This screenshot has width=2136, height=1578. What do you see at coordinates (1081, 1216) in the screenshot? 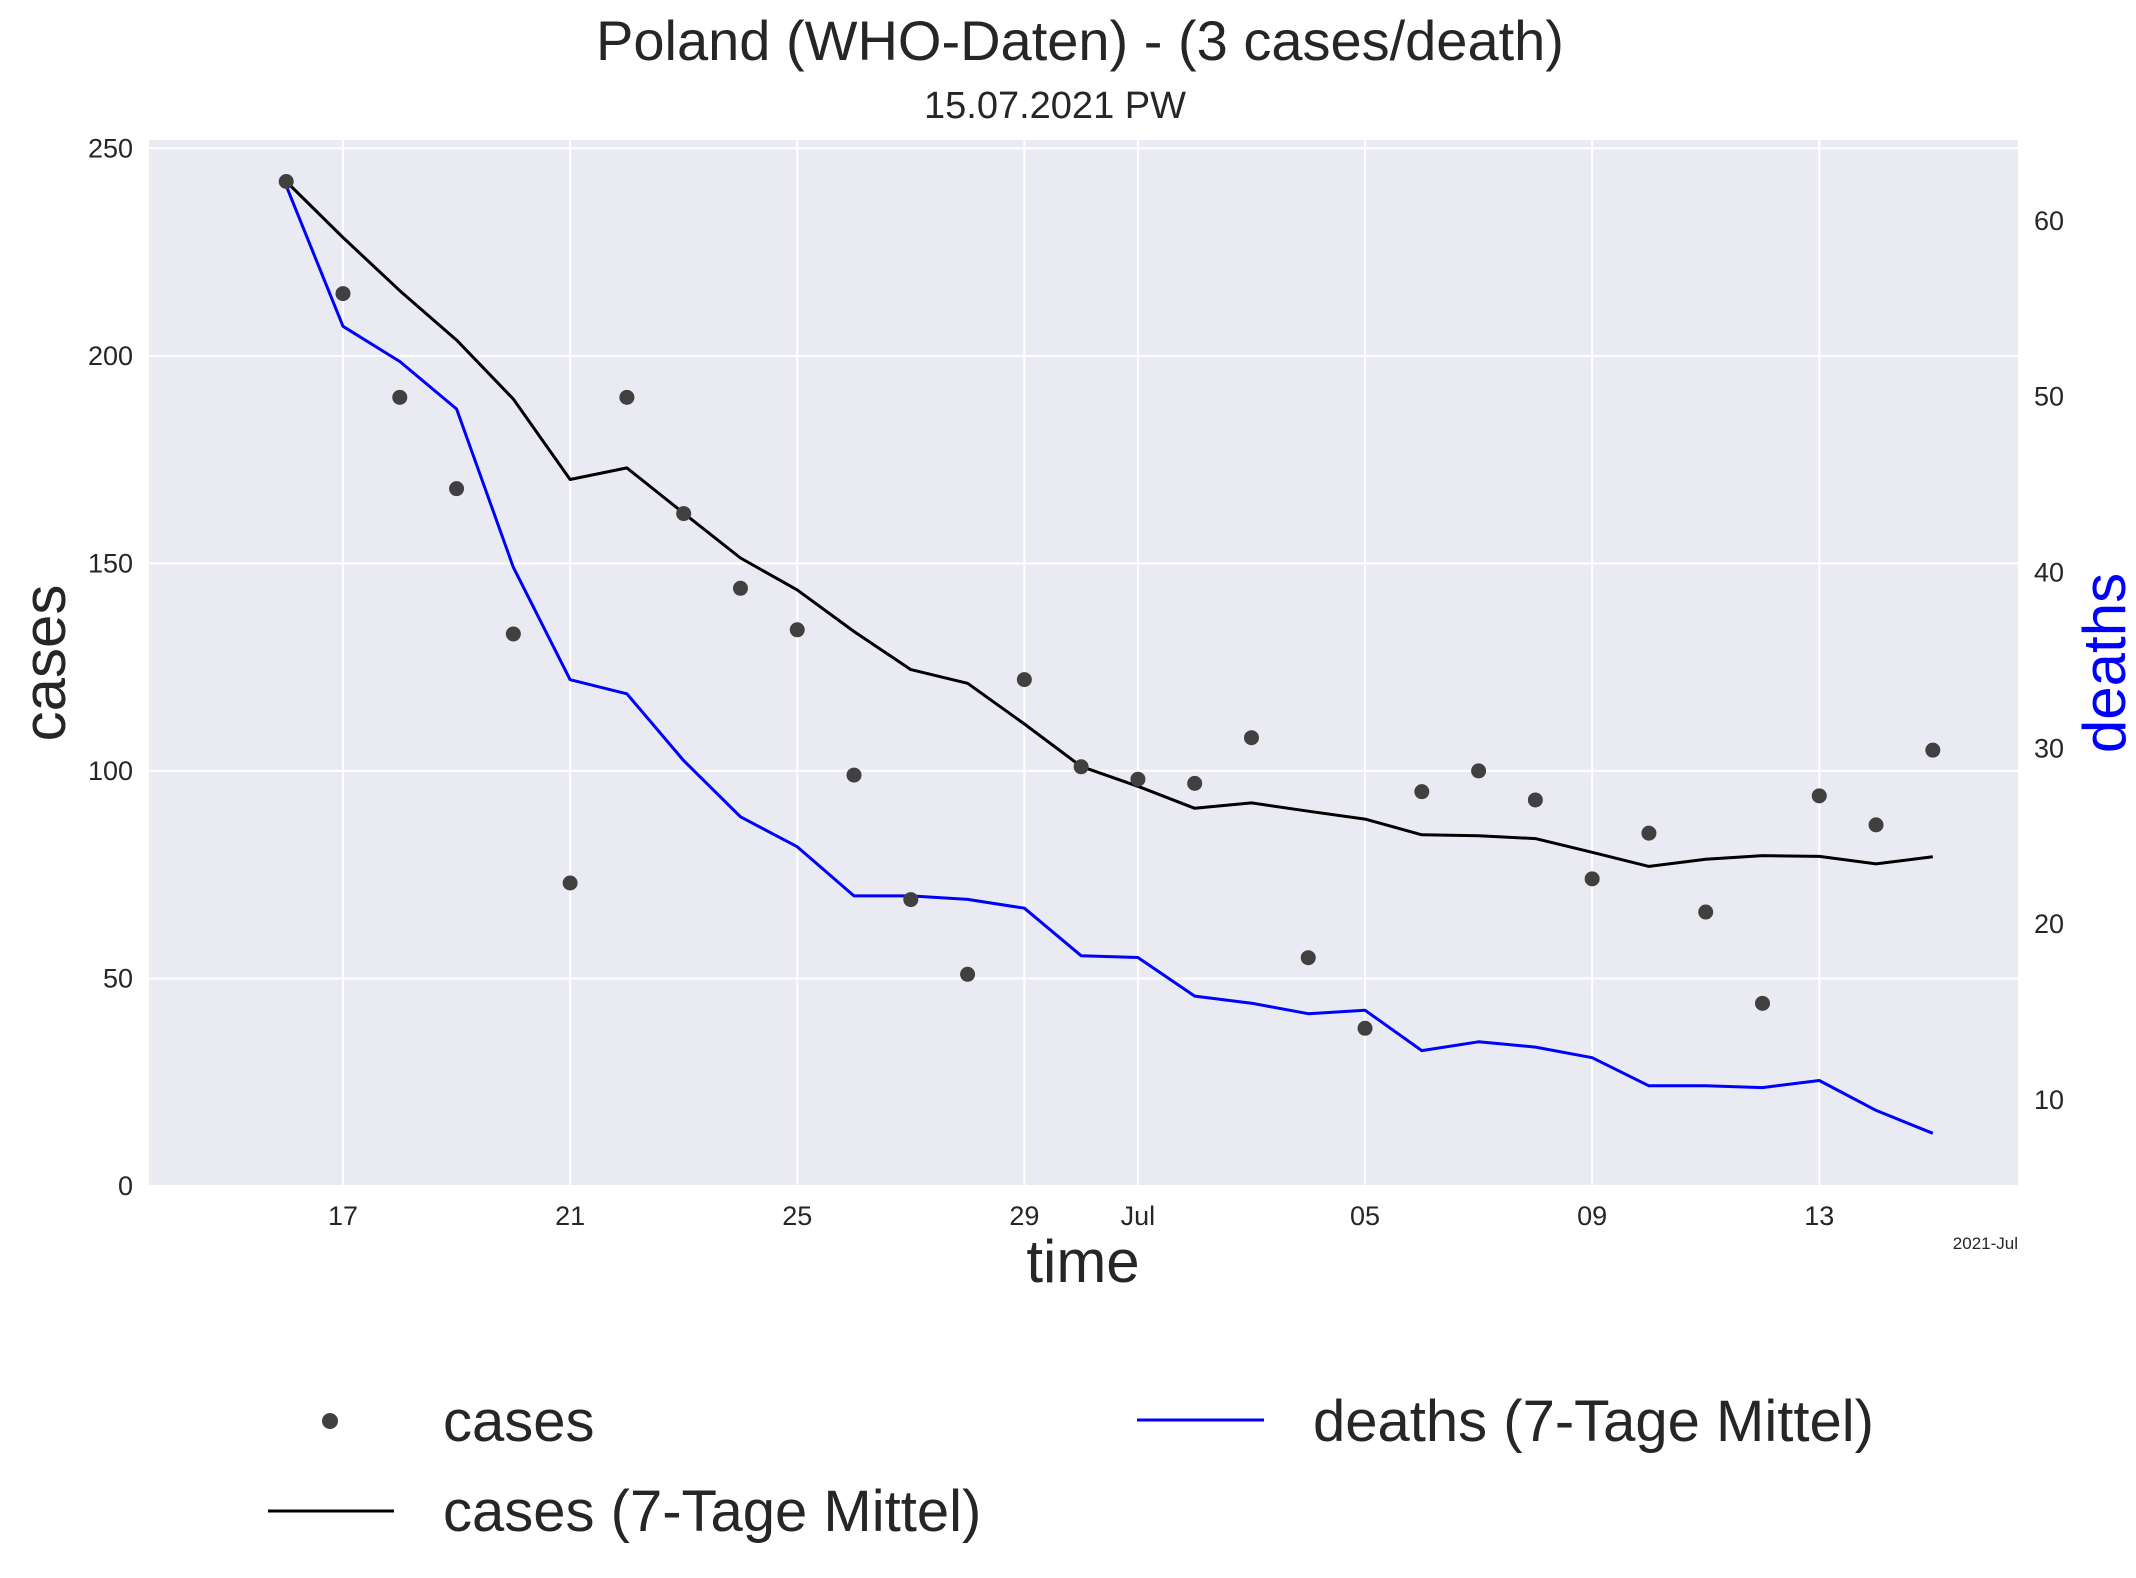
I see `x-tick-labels: 17 21 25 29 Jul 05 09 13` at bounding box center [1081, 1216].